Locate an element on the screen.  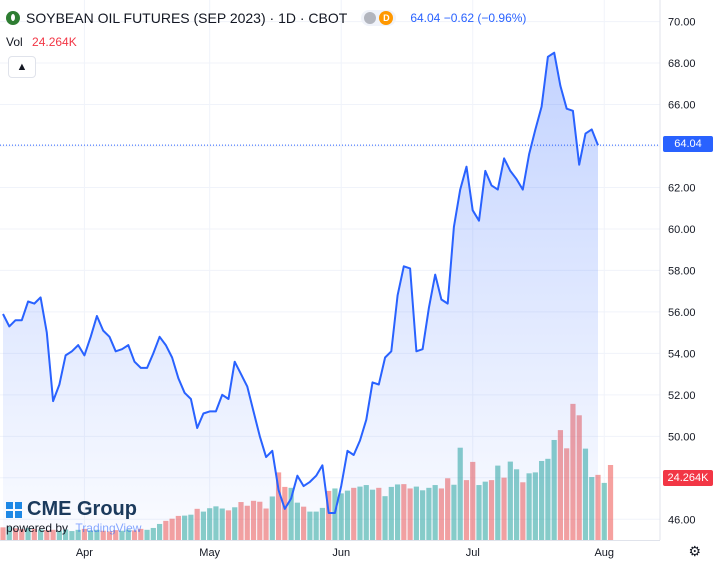
volume-badge: 24.264K is located at coordinates (688, 478).